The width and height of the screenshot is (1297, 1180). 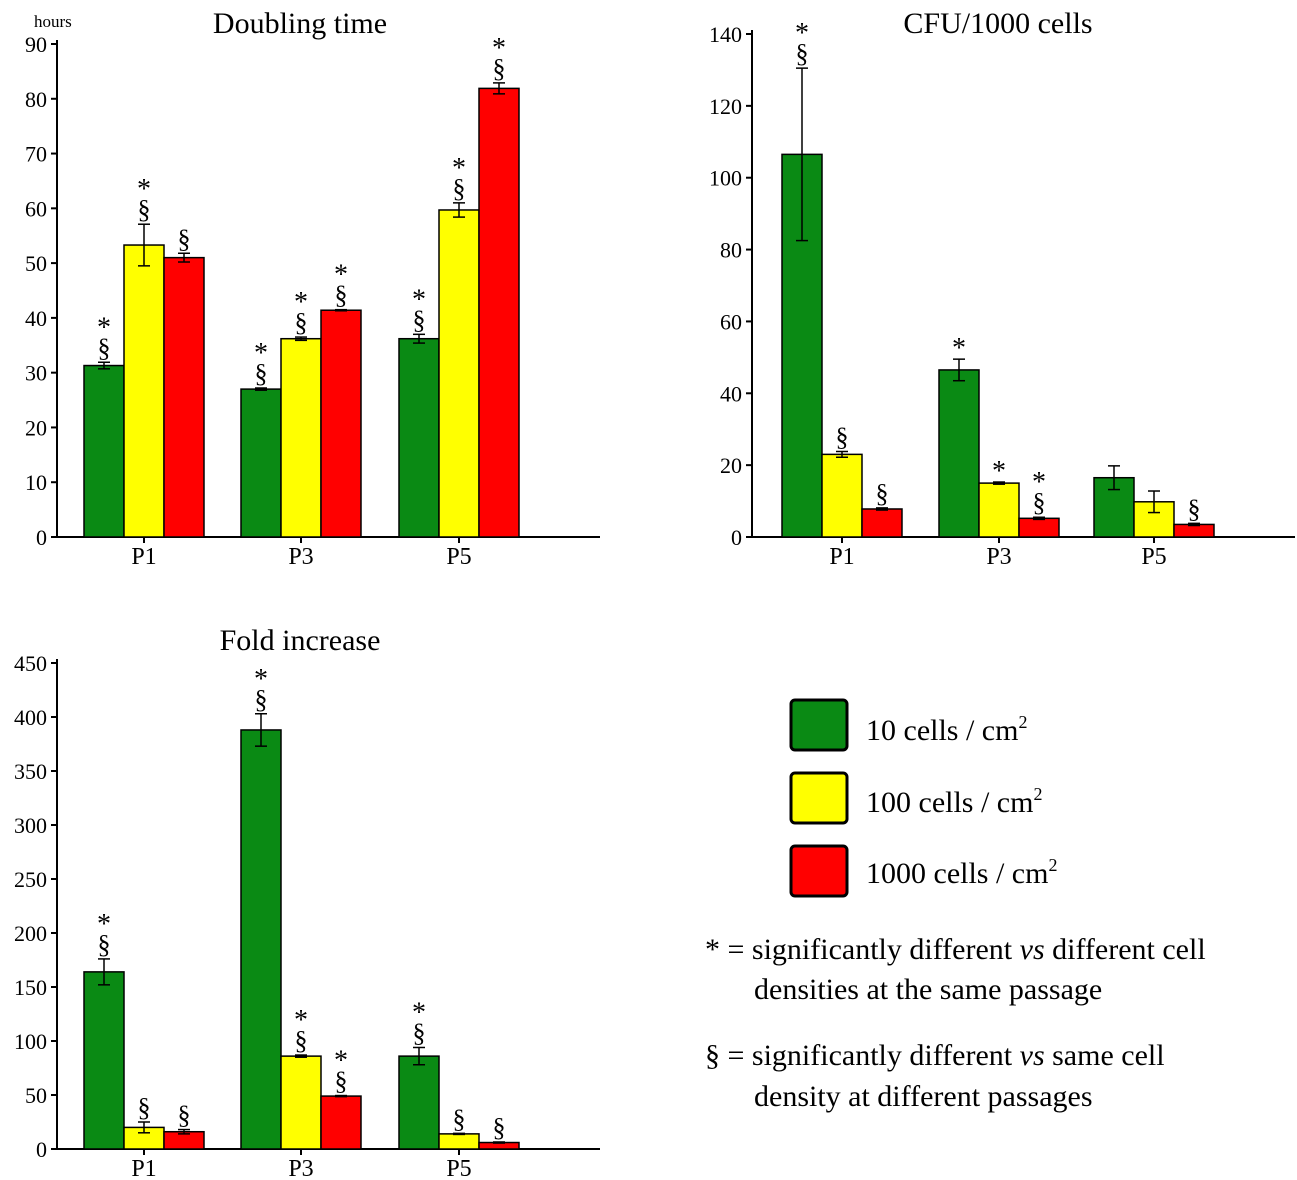 I want to click on y-tick-label: 150, so click(x=30, y=987).